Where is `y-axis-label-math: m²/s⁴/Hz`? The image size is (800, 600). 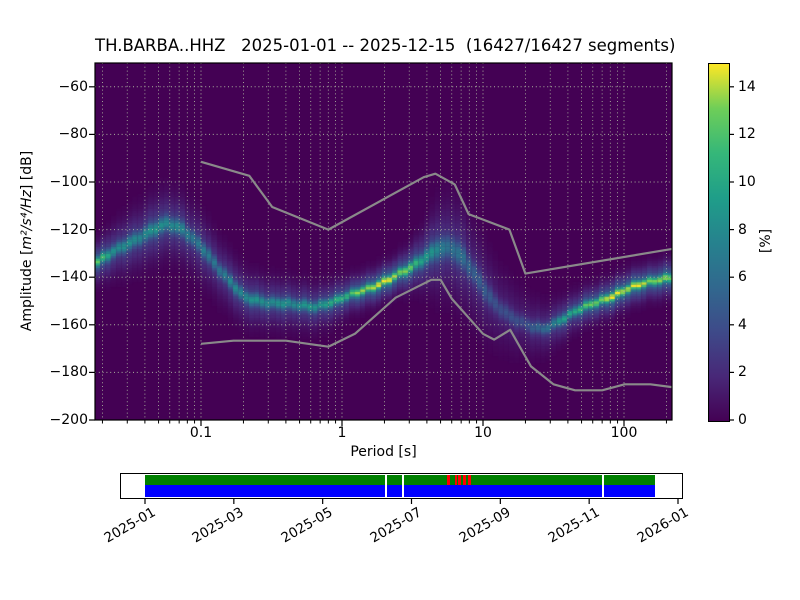
y-axis-label-math: m²/s⁴/Hz is located at coordinates (27, 220).